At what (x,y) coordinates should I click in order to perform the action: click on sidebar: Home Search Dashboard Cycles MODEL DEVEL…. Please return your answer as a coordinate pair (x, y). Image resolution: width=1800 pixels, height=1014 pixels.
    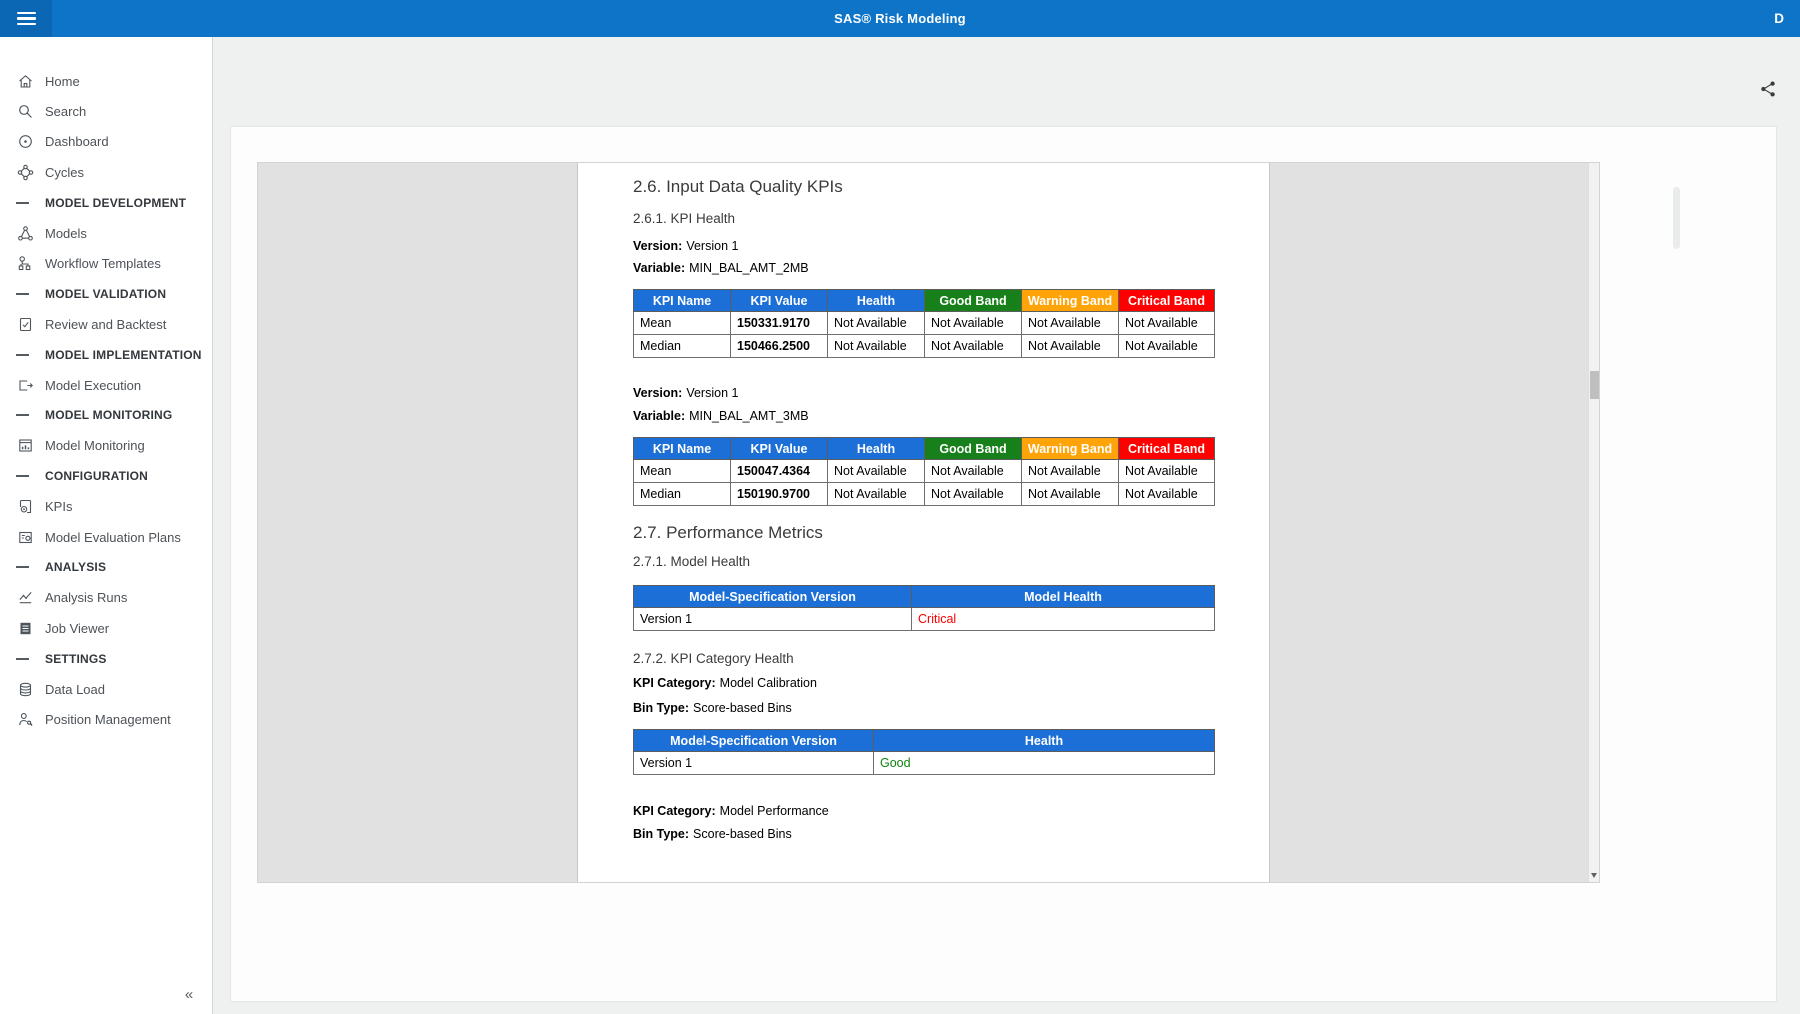
    Looking at the image, I should click on (106, 525).